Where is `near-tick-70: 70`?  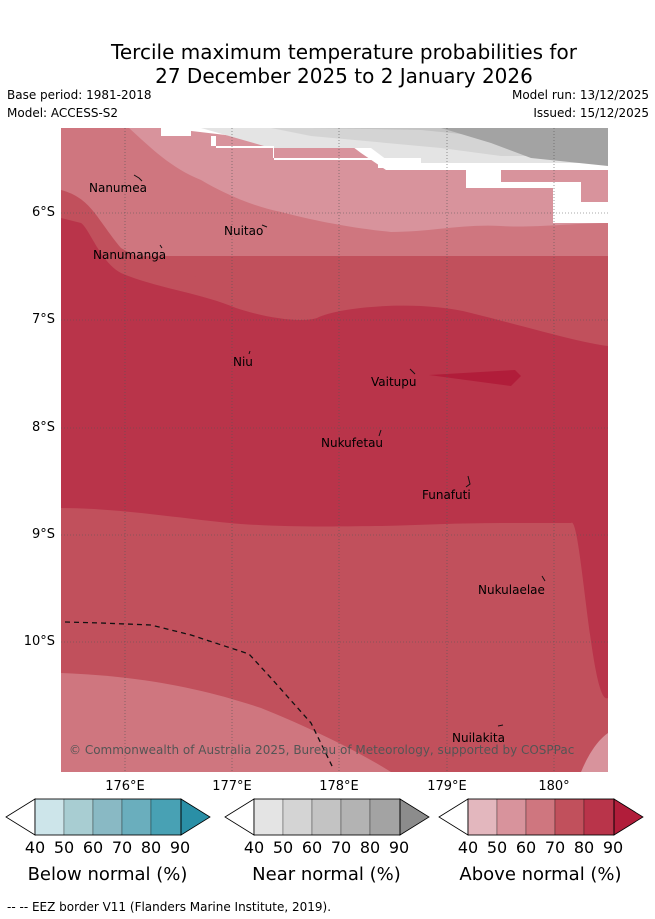
near-tick-70: 70 is located at coordinates (341, 847).